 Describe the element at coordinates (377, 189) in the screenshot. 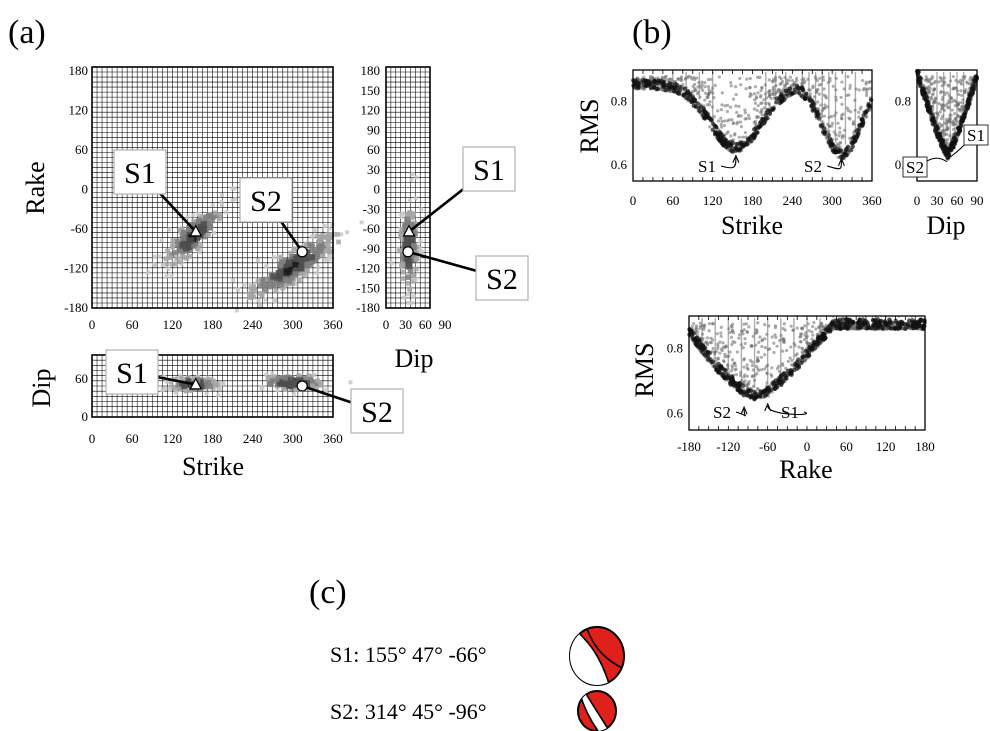

I see `tick-label: 0` at that location.